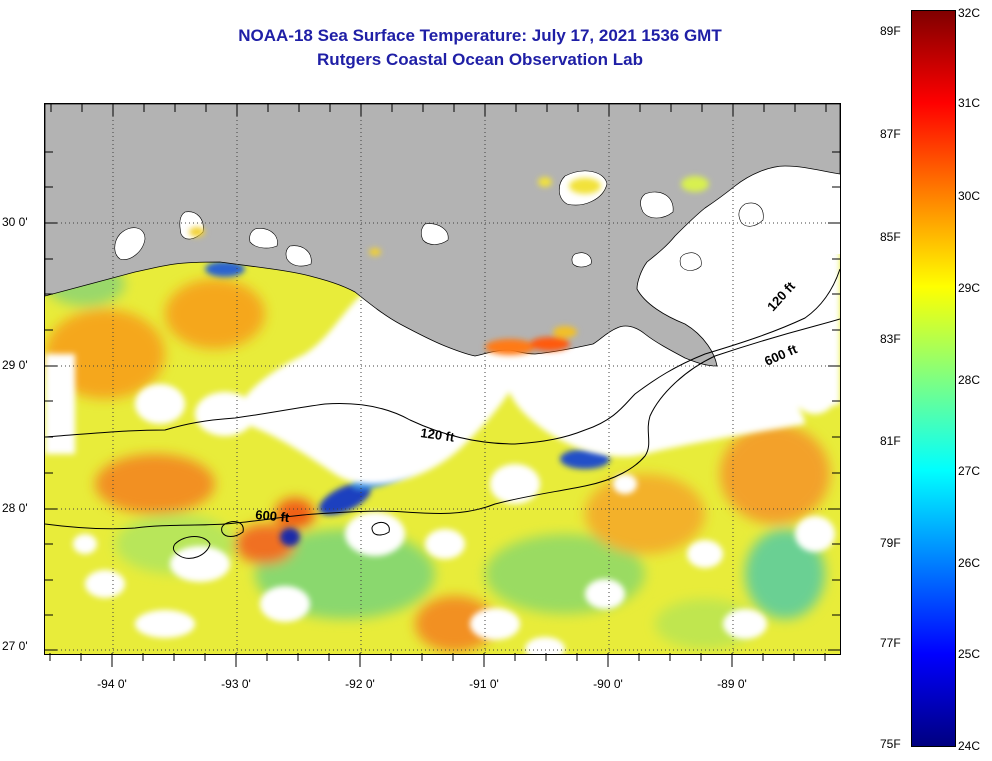 The width and height of the screenshot is (992, 761). Describe the element at coordinates (890, 643) in the screenshot. I see `colorbar-label-77f: 77F` at that location.